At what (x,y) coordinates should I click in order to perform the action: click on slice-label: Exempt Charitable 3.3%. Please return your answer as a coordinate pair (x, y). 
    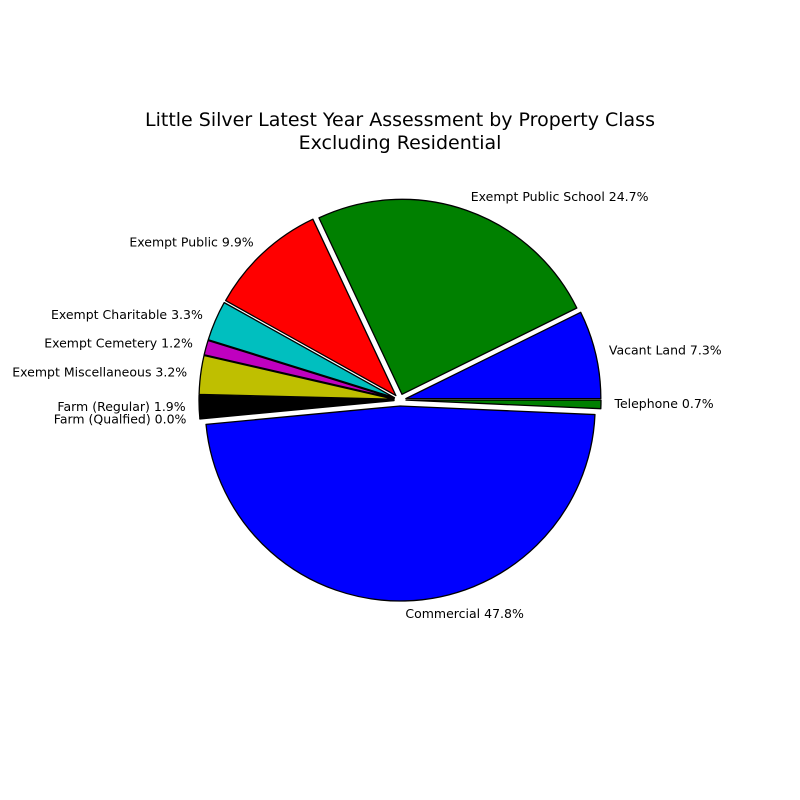
    Looking at the image, I should click on (127, 314).